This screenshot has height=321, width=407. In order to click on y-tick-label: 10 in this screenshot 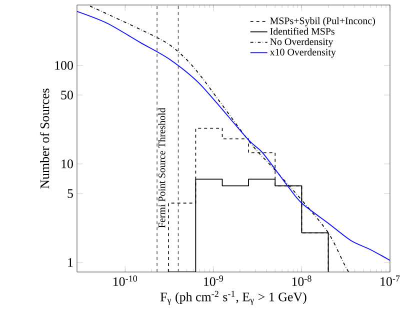, I will do `click(67, 164)`.